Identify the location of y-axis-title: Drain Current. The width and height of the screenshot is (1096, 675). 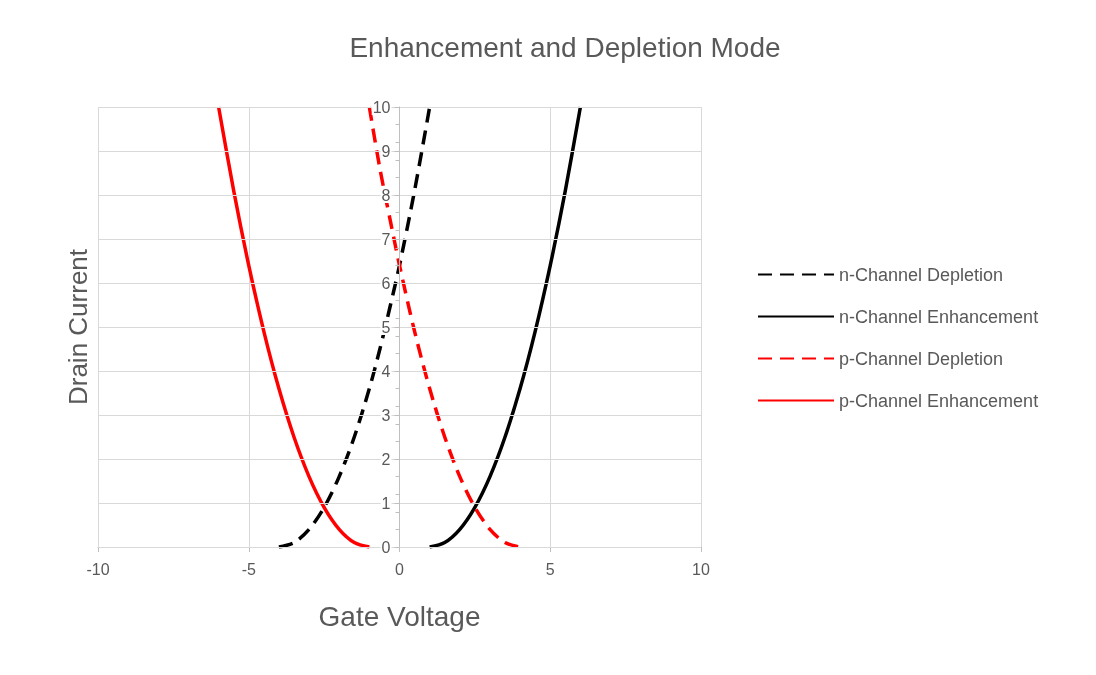
(78, 327).